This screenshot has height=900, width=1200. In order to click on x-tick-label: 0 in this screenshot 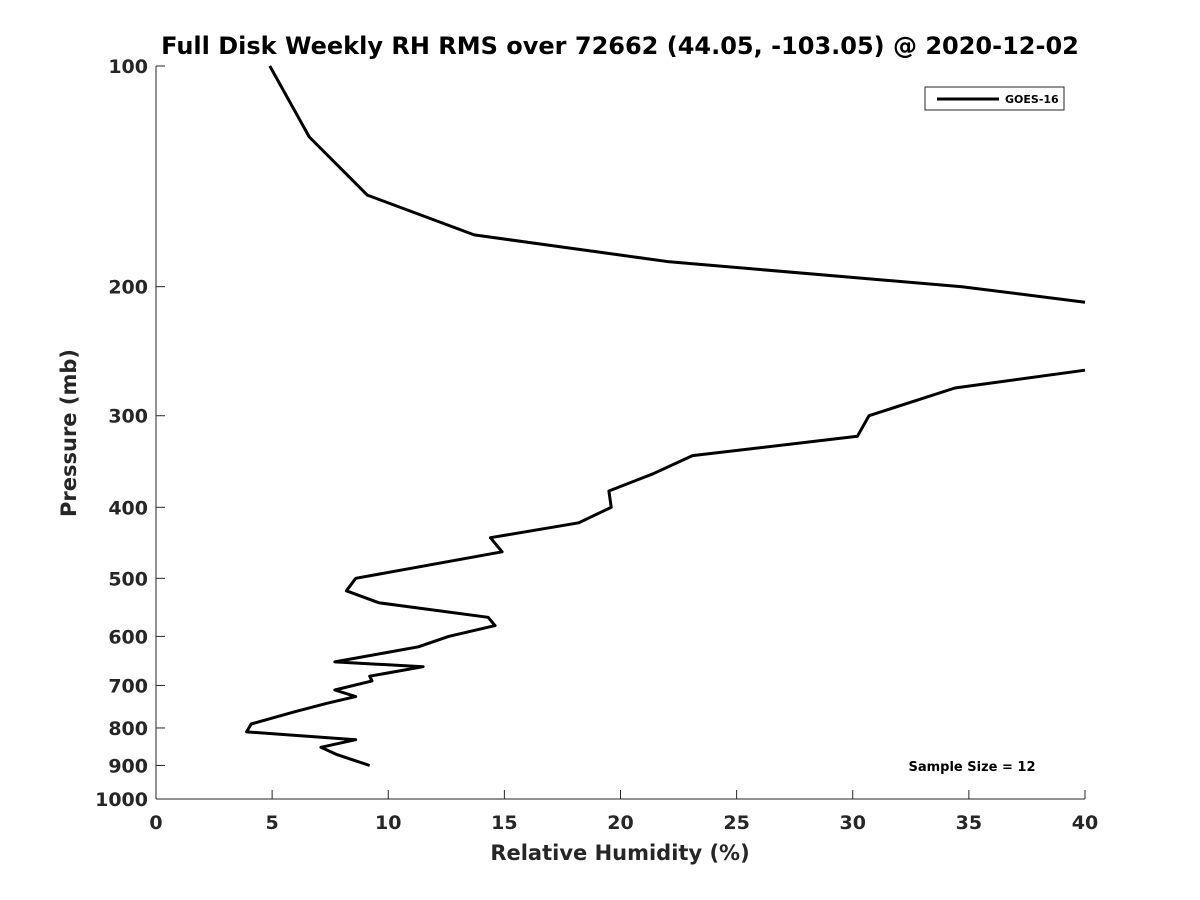, I will do `click(155, 823)`.